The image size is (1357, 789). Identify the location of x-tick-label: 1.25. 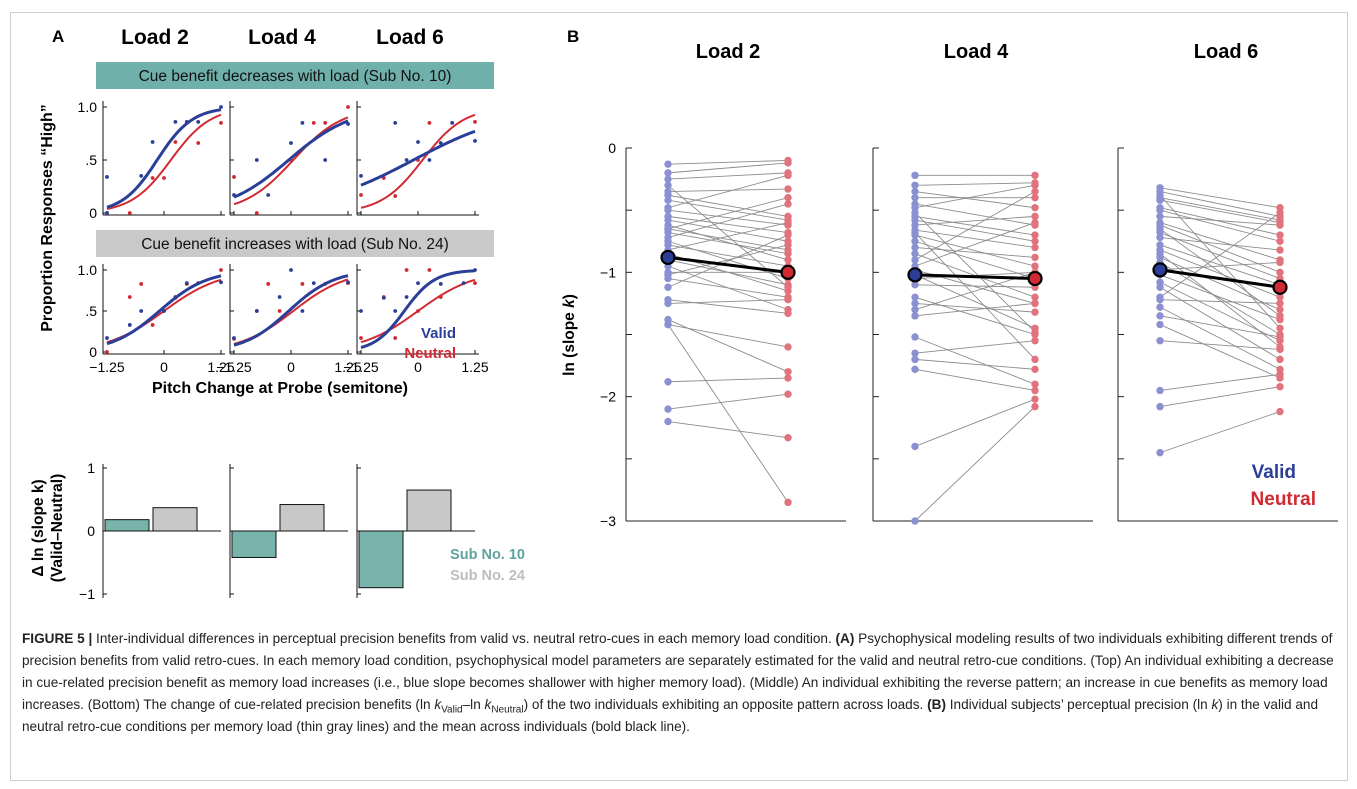
(347, 367).